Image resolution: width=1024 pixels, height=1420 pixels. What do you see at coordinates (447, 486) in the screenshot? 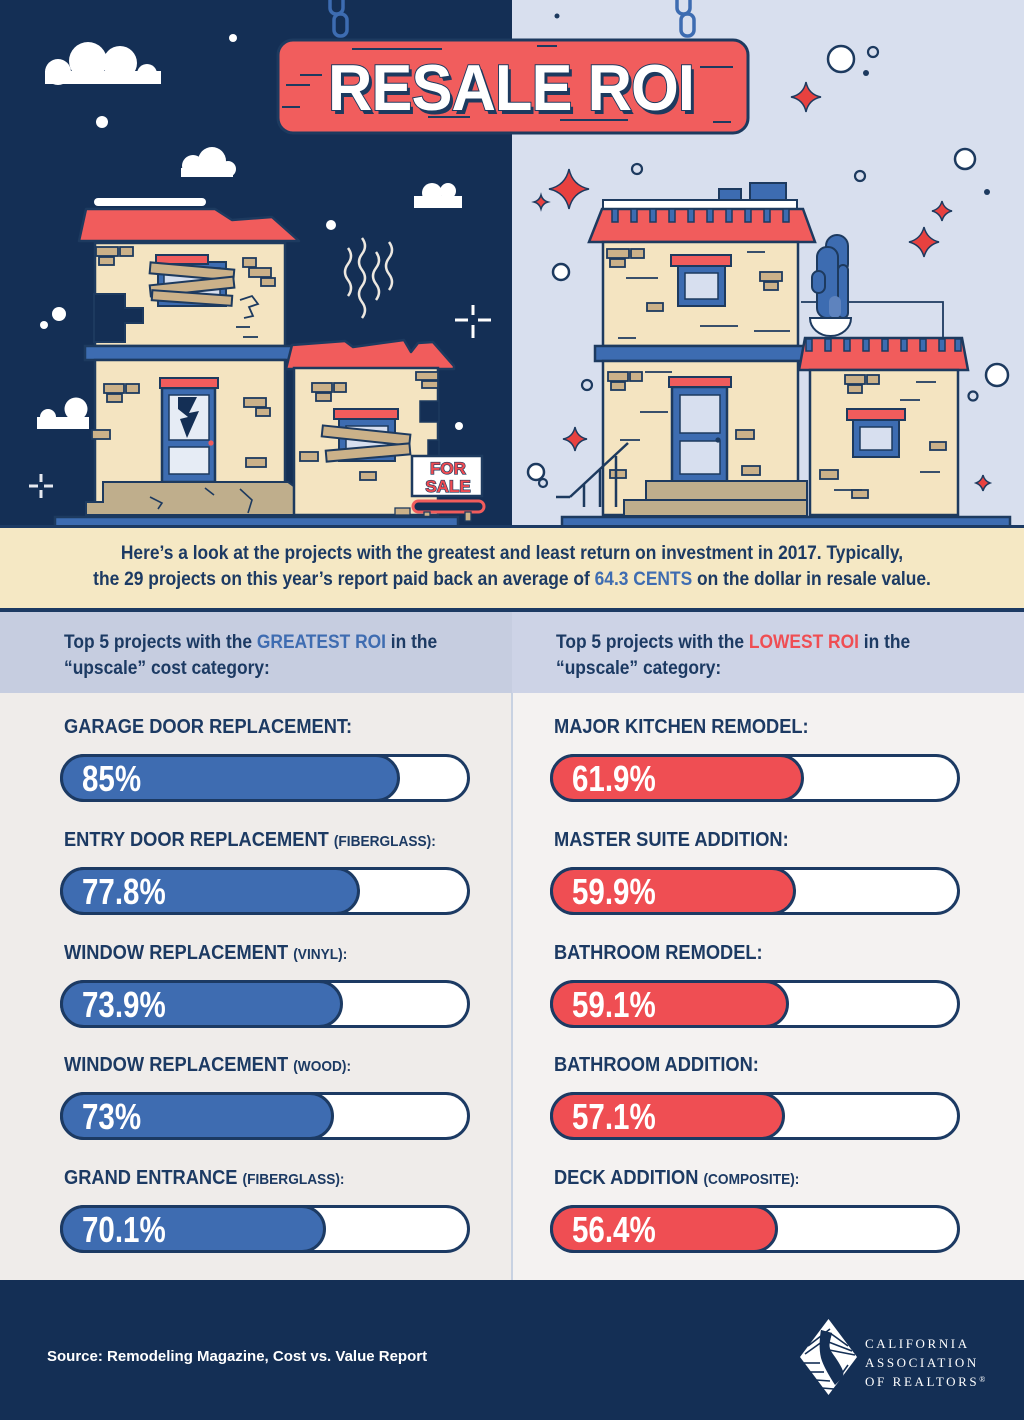
I see `svg-text: SALE` at bounding box center [447, 486].